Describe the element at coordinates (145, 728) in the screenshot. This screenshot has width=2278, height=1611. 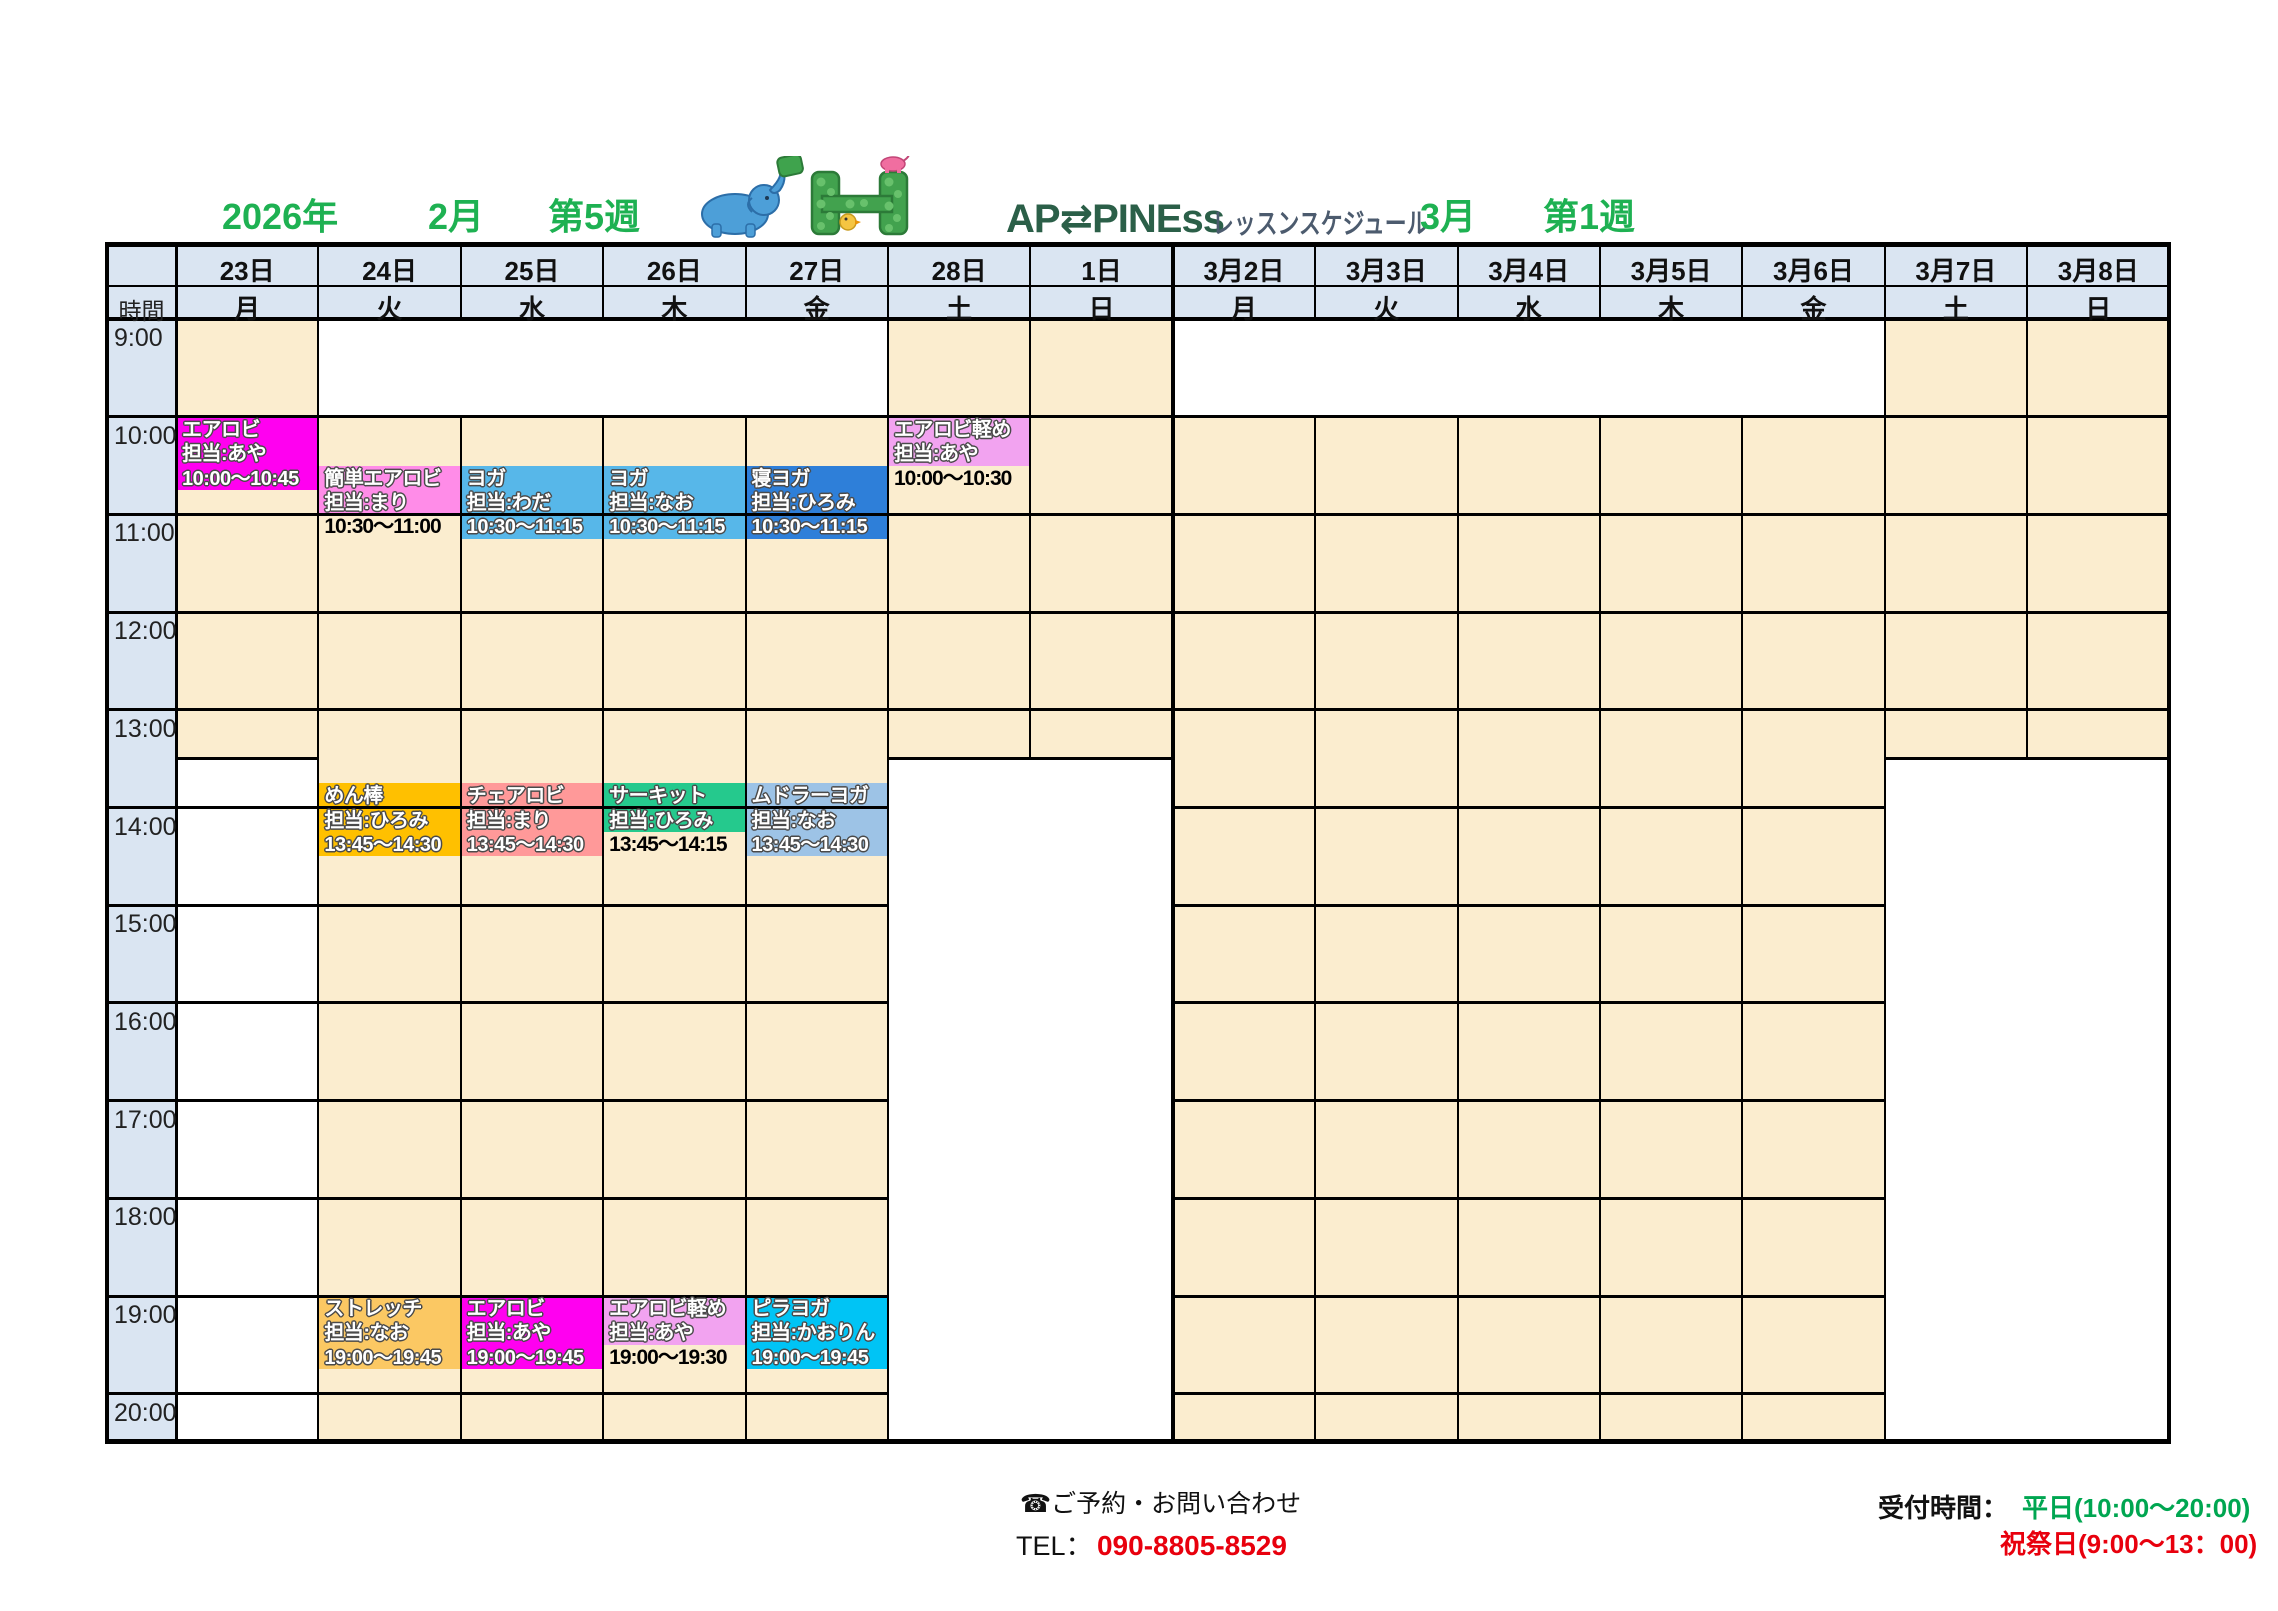
I see `hour-label: 13:00` at that location.